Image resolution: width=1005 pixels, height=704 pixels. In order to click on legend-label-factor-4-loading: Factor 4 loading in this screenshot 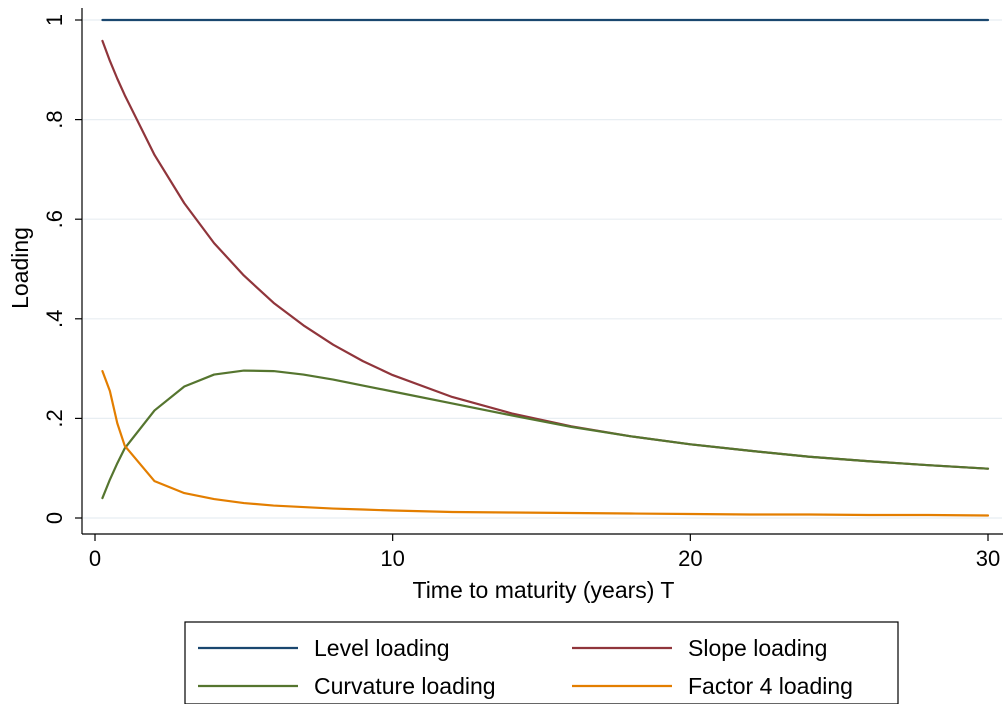, I will do `click(770, 686)`.